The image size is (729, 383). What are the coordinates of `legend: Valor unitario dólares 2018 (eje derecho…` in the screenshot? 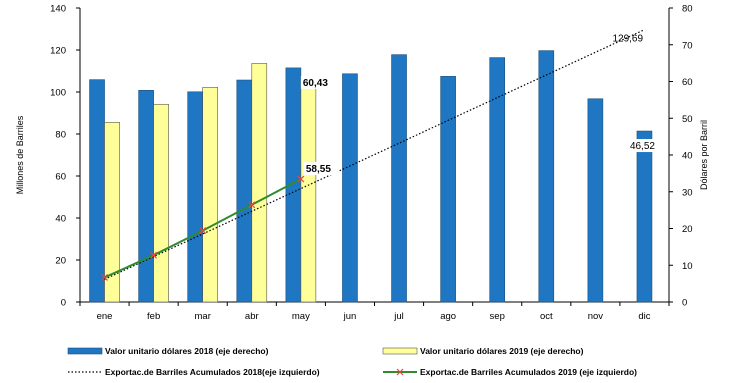 It's located at (352, 361).